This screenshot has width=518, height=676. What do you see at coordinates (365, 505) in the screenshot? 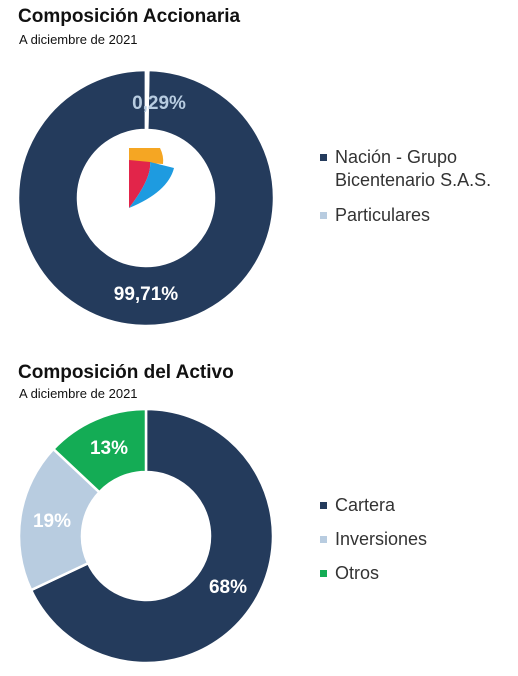
I see `legend-label: Cartera` at bounding box center [365, 505].